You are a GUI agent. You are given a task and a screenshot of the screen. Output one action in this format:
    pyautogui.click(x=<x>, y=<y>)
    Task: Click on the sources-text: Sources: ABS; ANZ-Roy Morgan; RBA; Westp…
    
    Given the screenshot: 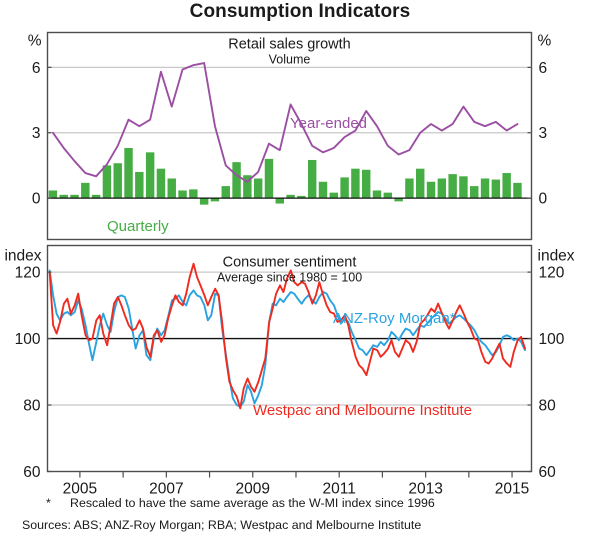 What is the action you would take?
    pyautogui.click(x=222, y=525)
    